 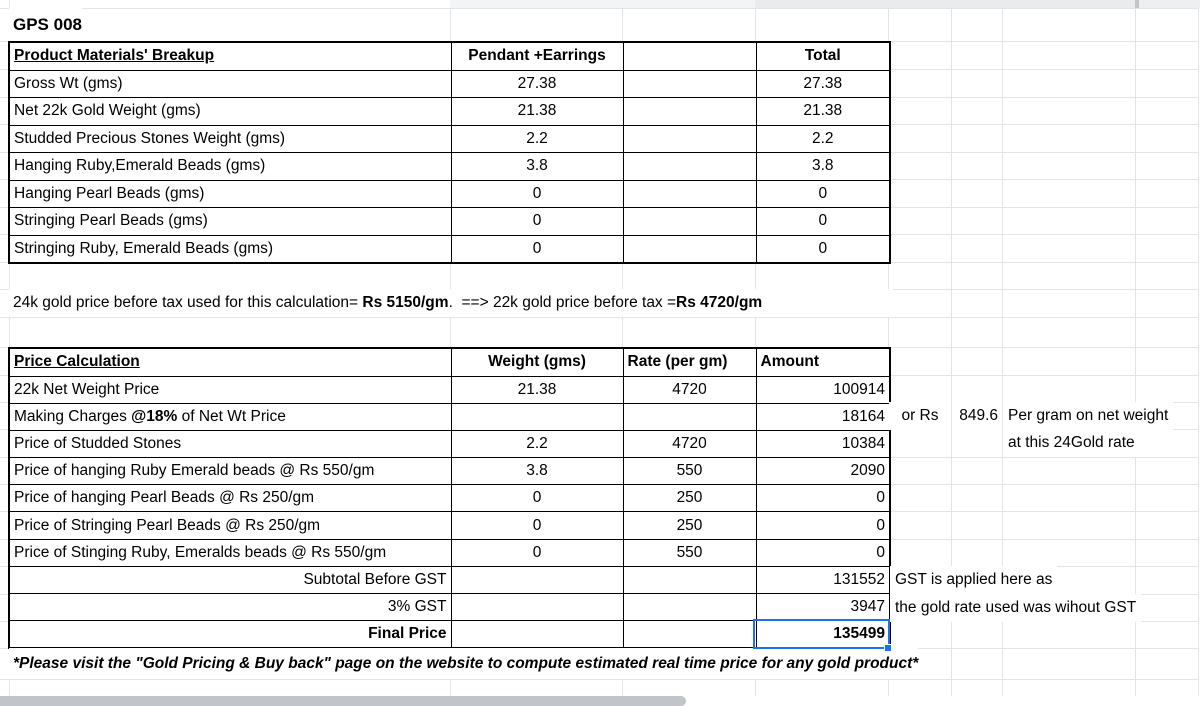 I want to click on cell-label: Stringing Pearl Beads (gms), so click(x=230, y=221).